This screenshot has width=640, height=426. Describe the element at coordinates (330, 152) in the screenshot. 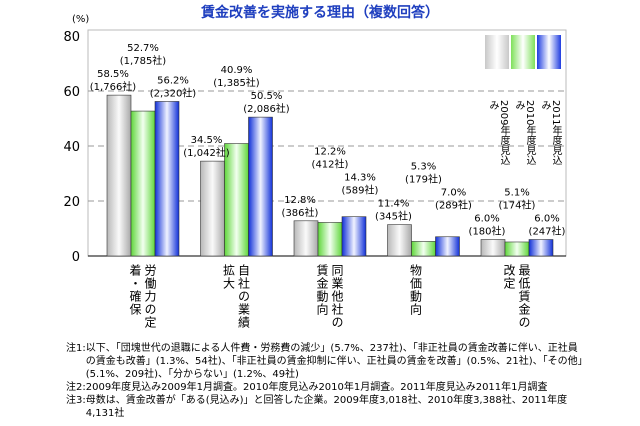

I see `data-label-percent: 12.2%` at that location.